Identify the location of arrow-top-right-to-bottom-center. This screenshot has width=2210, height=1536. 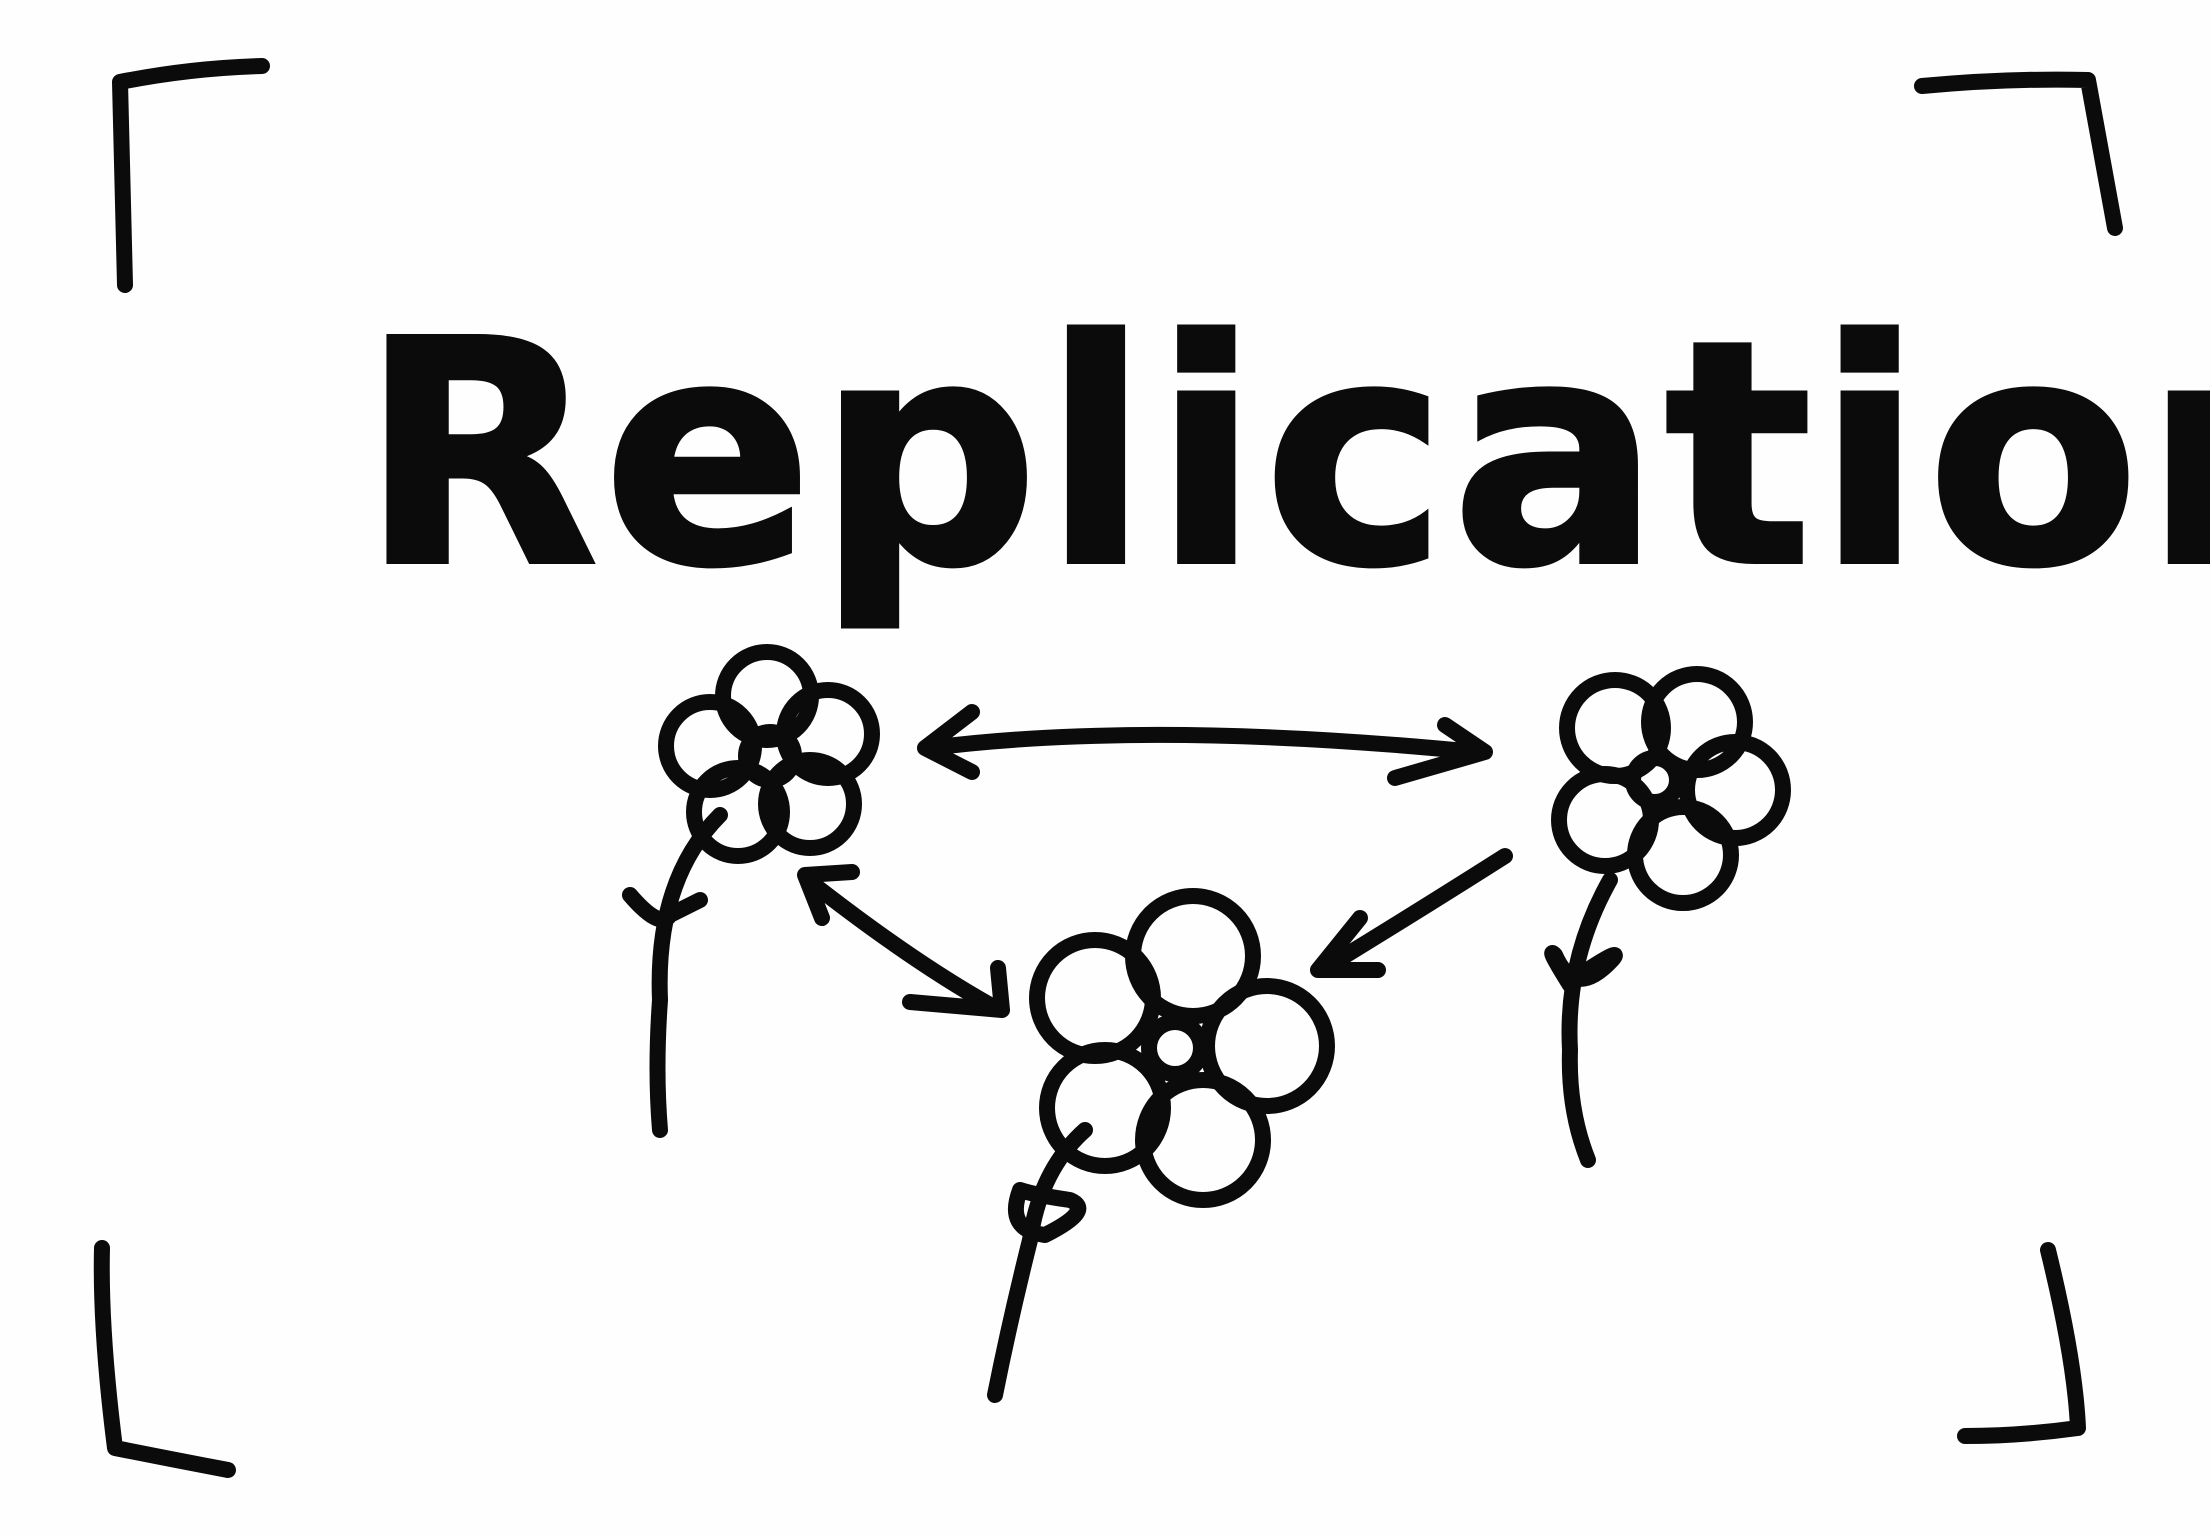
(1417, 910).